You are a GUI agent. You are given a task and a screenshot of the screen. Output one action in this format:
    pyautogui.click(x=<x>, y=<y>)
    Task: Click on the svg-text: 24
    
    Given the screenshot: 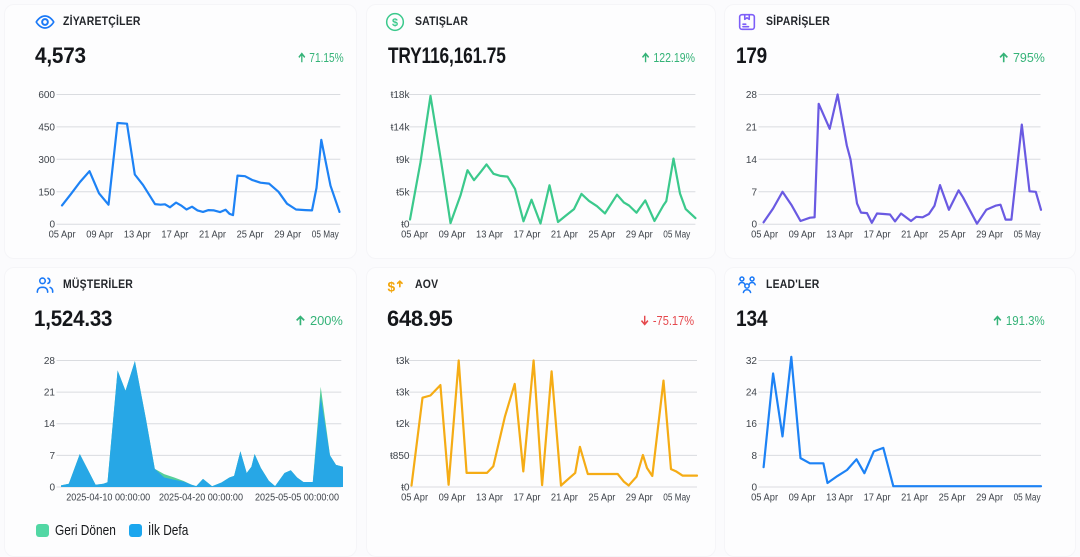 What is the action you would take?
    pyautogui.click(x=752, y=393)
    